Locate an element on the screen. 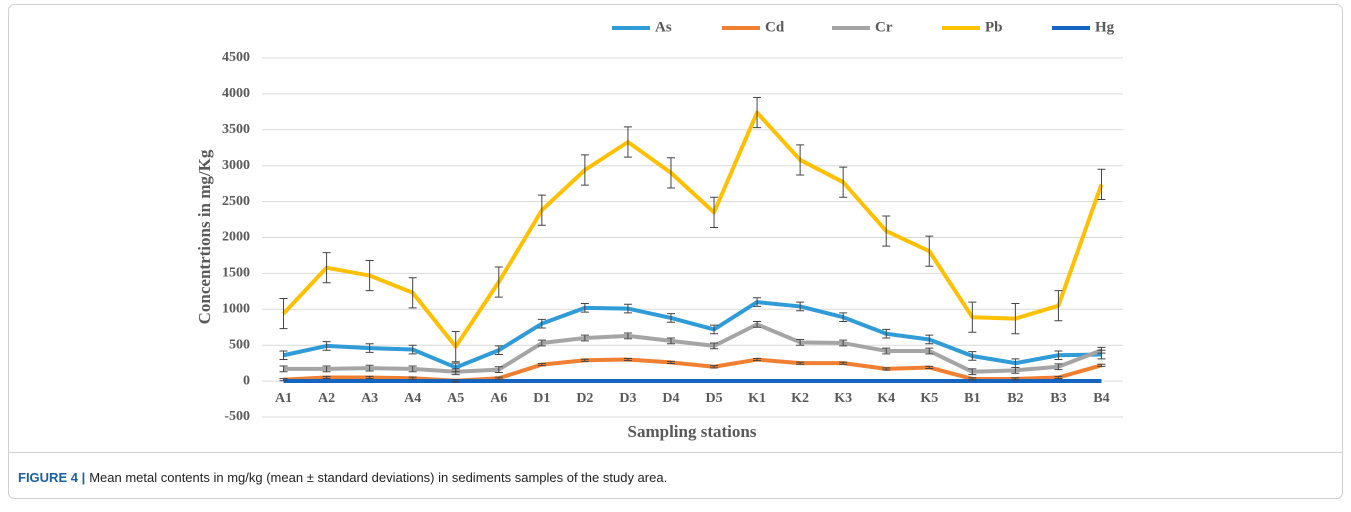  x-tick-label: K1 is located at coordinates (757, 398).